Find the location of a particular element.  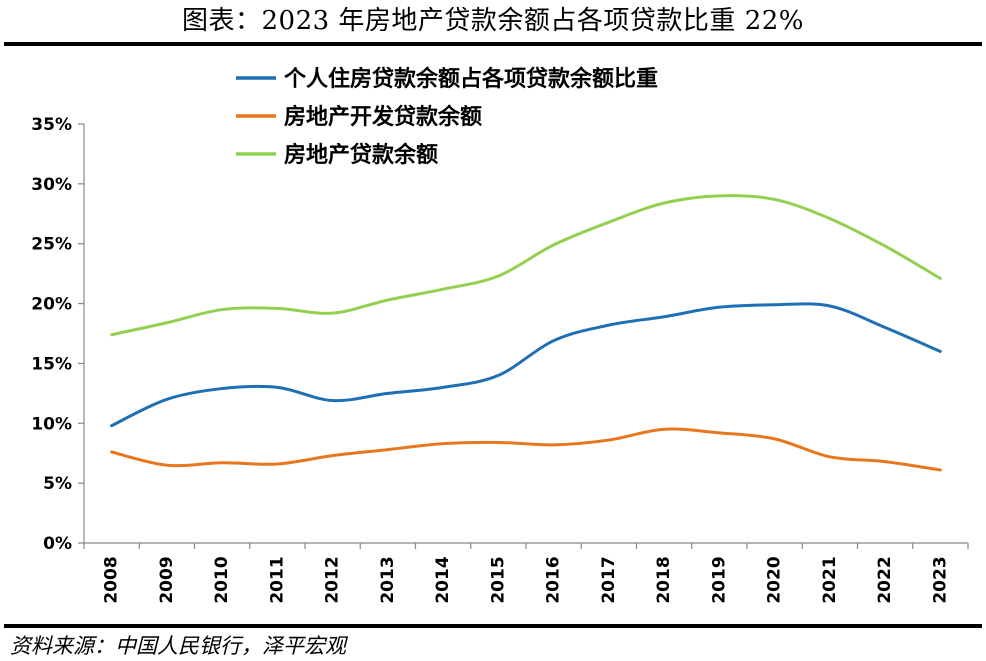

x-tick-label: 2008 is located at coordinates (112, 579).